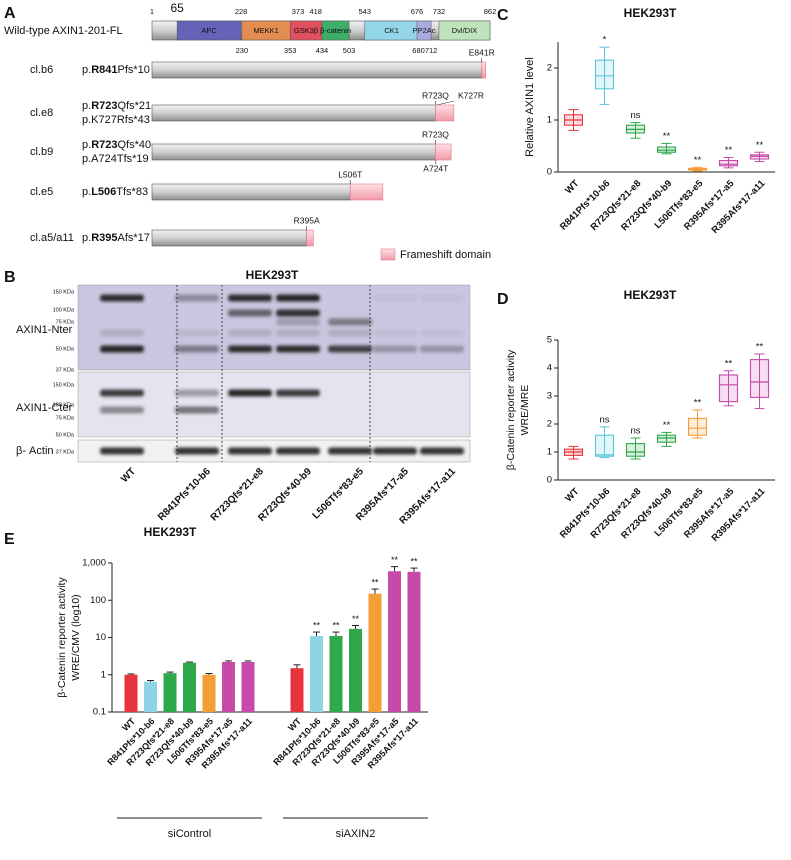 This screenshot has width=791, height=860. What do you see at coordinates (116, 106) in the screenshot?
I see `mutation-label: p.R723Qfs*21` at bounding box center [116, 106].